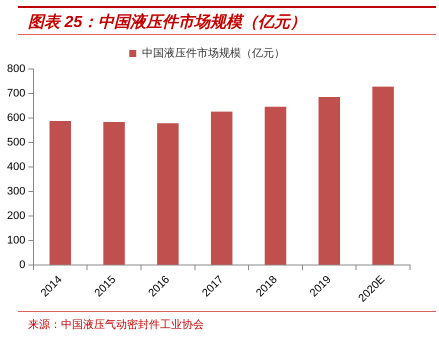 This screenshot has height=348, width=439. Describe the element at coordinates (116, 325) in the screenshot. I see `source-note: 来源：中国液压气动密封件工业协会` at that location.